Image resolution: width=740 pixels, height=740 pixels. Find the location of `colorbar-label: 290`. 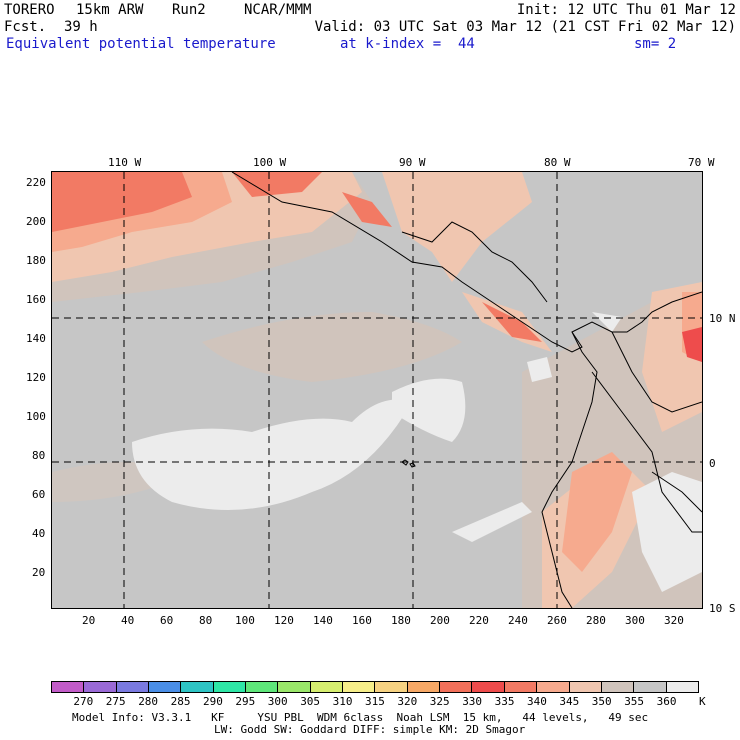

colorbar-label: 290 is located at coordinates (213, 701).